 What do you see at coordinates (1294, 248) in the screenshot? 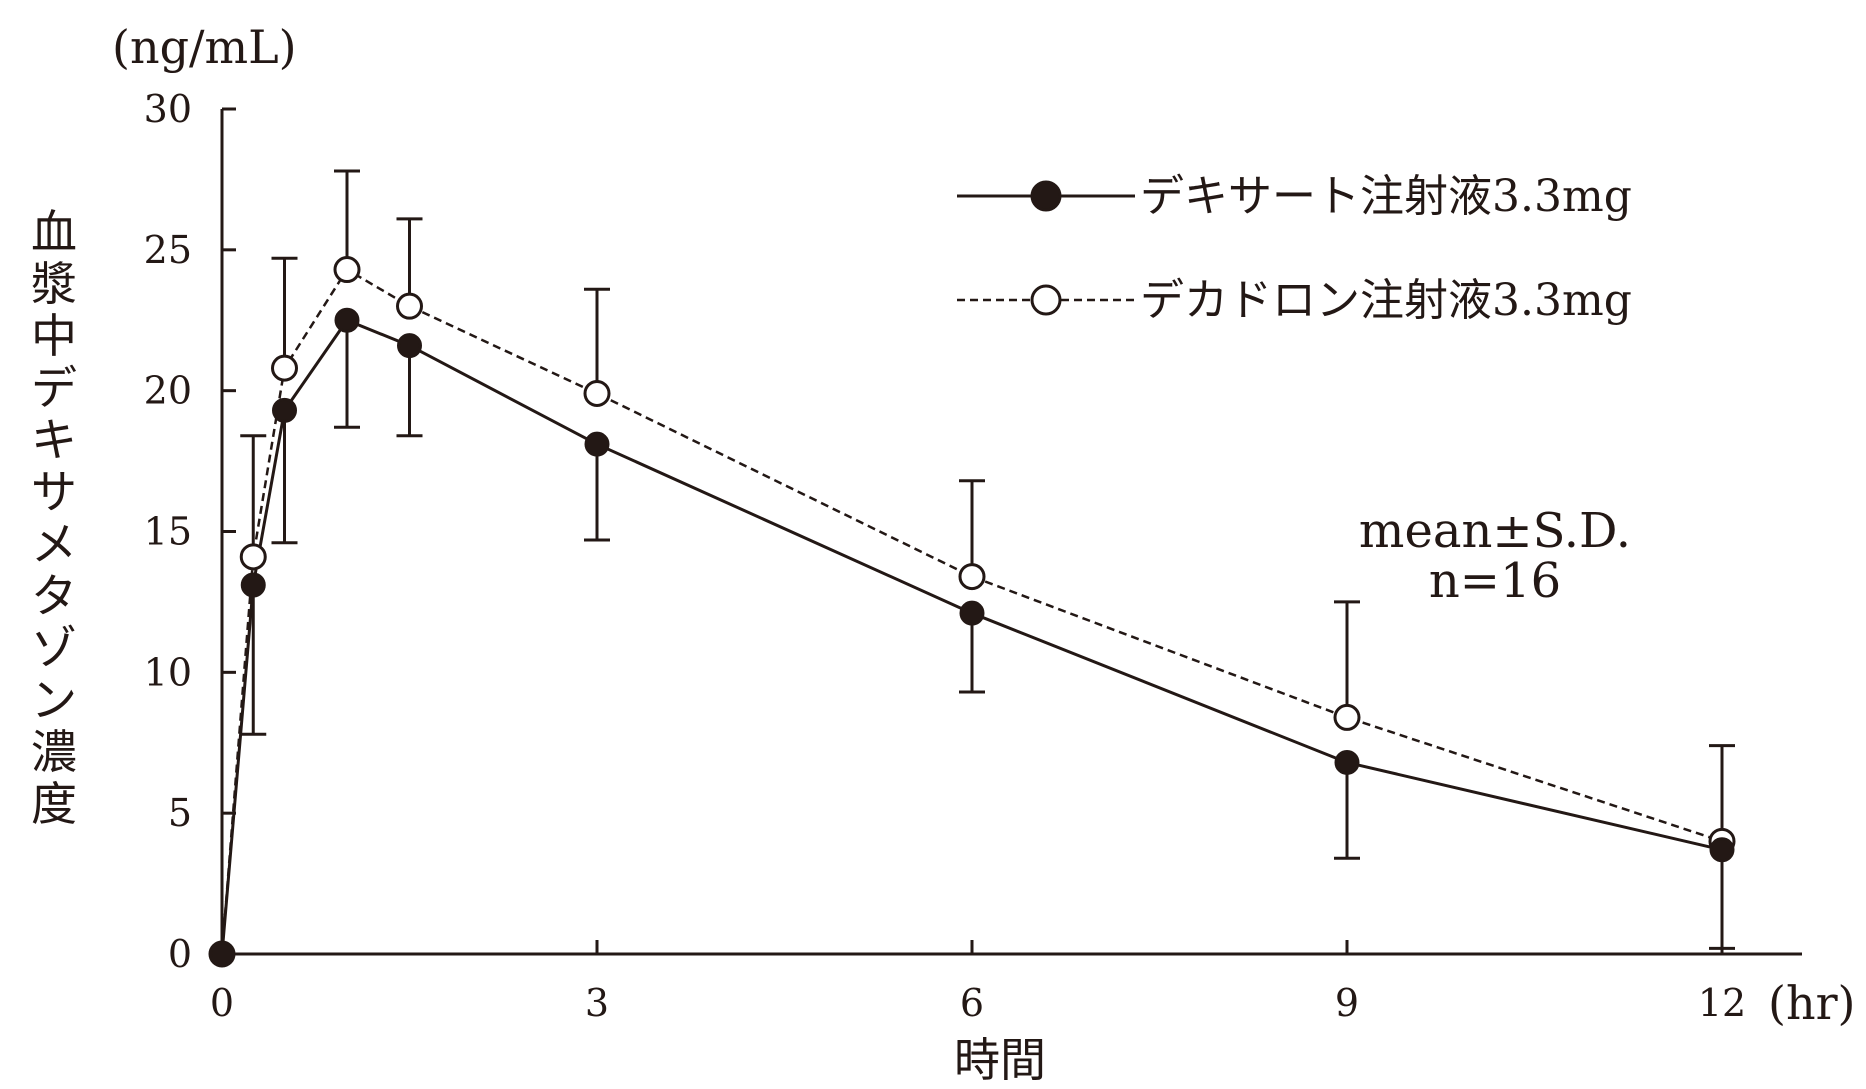
I see `legend: デキサート注射液3.3mg デカドロン注射液3.3mg` at bounding box center [1294, 248].